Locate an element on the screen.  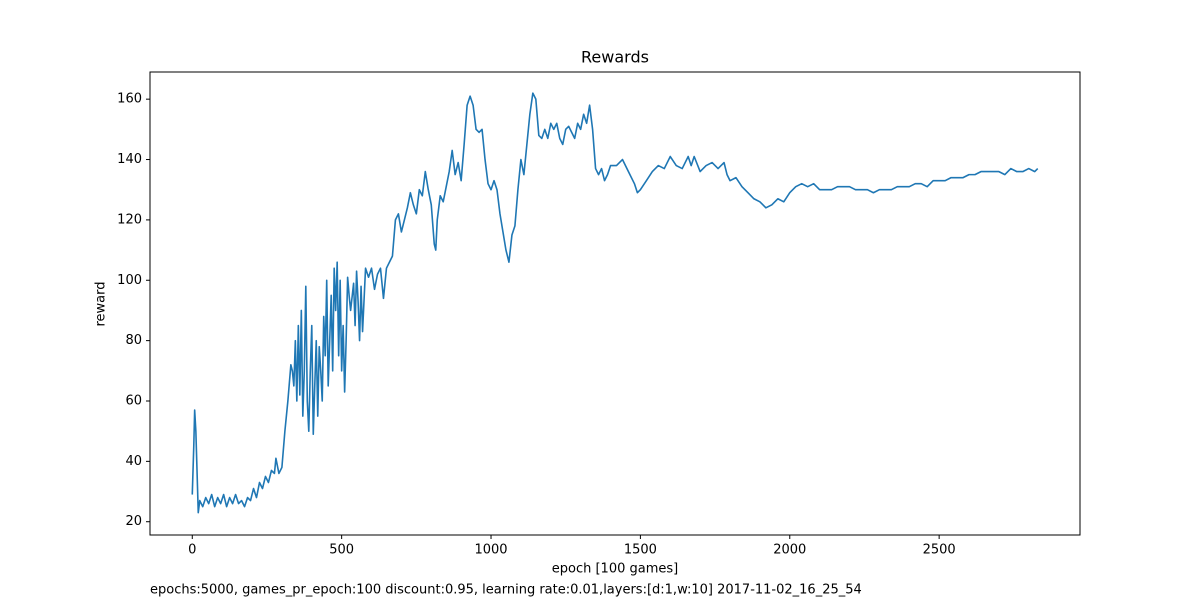
x-tick-label: 0 is located at coordinates (192, 550).